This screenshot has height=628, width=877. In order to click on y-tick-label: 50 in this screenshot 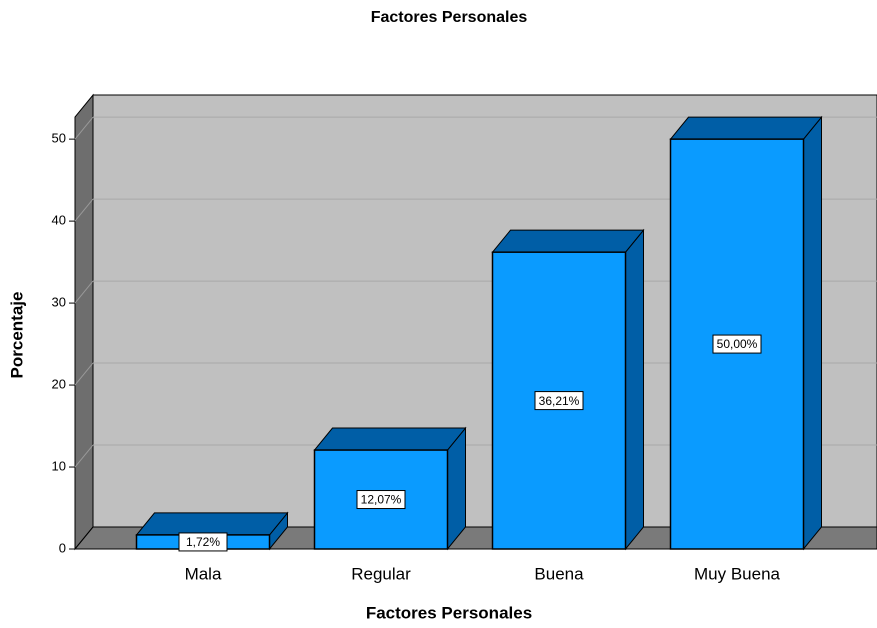, I will do `click(59, 138)`.